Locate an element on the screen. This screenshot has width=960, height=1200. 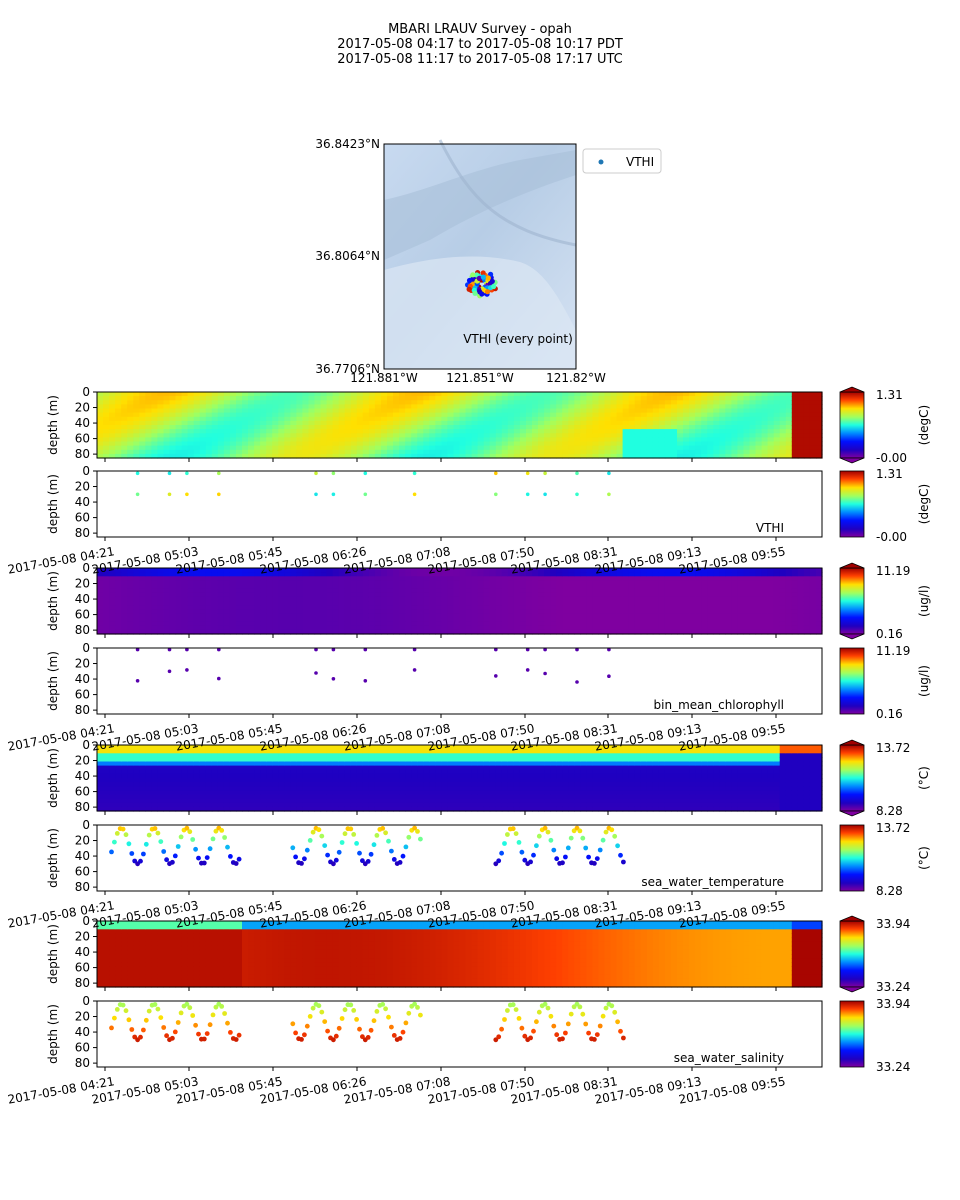
map-legend: VTHI is located at coordinates (622, 161).